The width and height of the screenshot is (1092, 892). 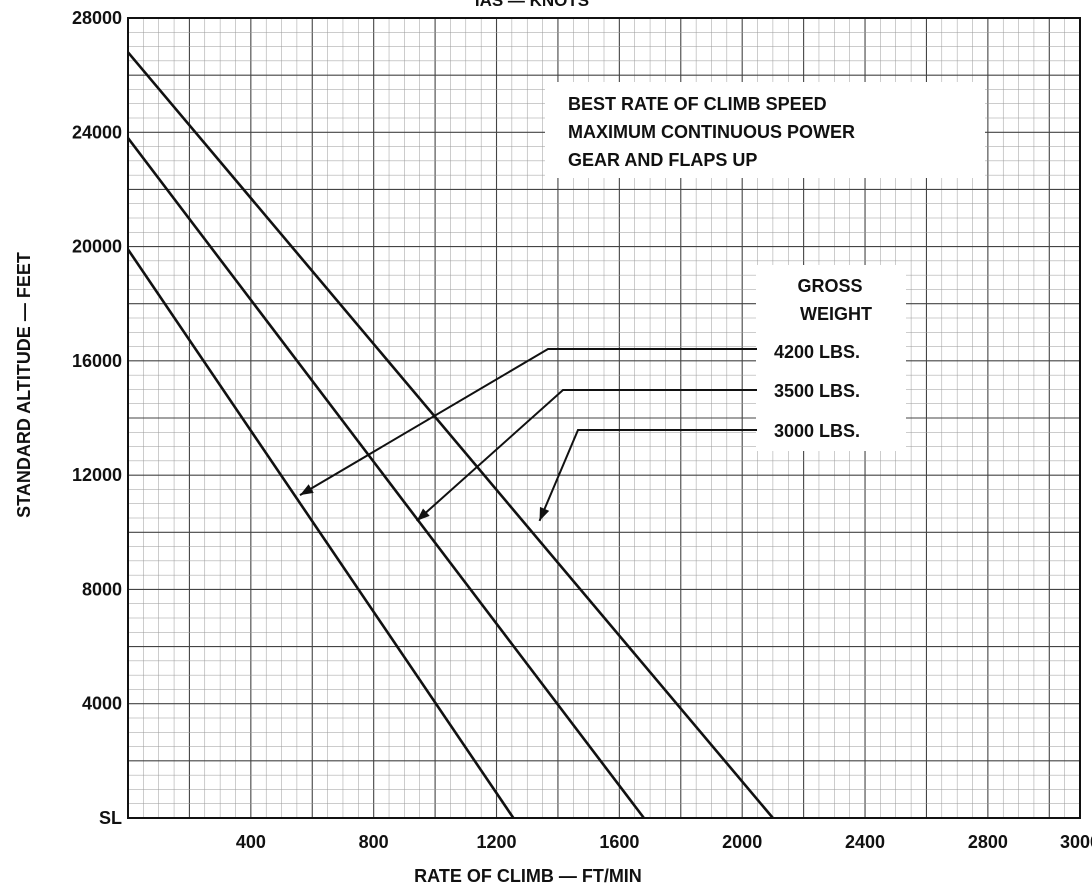 What do you see at coordinates (532, 5) in the screenshot?
I see `top-title-fragment: IAS — KNOTS` at bounding box center [532, 5].